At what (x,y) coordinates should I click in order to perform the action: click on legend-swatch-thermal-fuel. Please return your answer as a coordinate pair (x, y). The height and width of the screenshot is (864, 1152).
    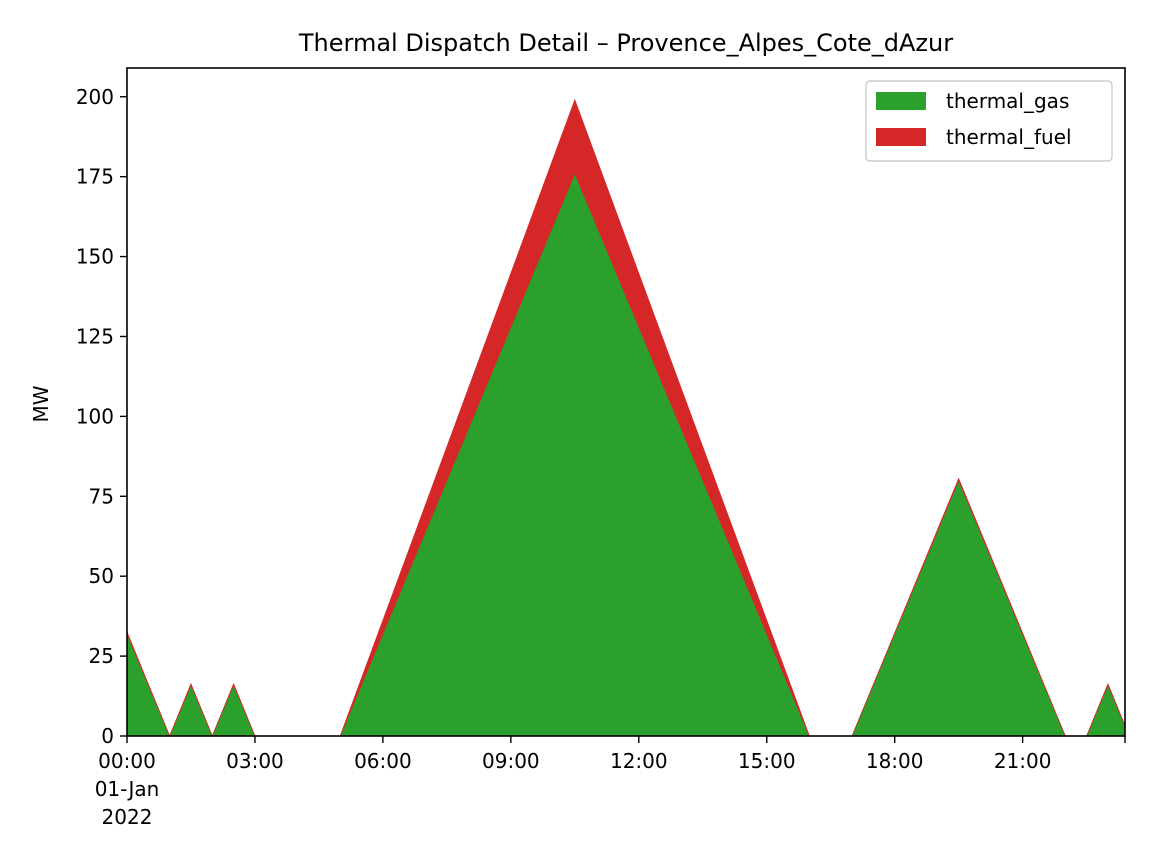
    Looking at the image, I should click on (901, 137).